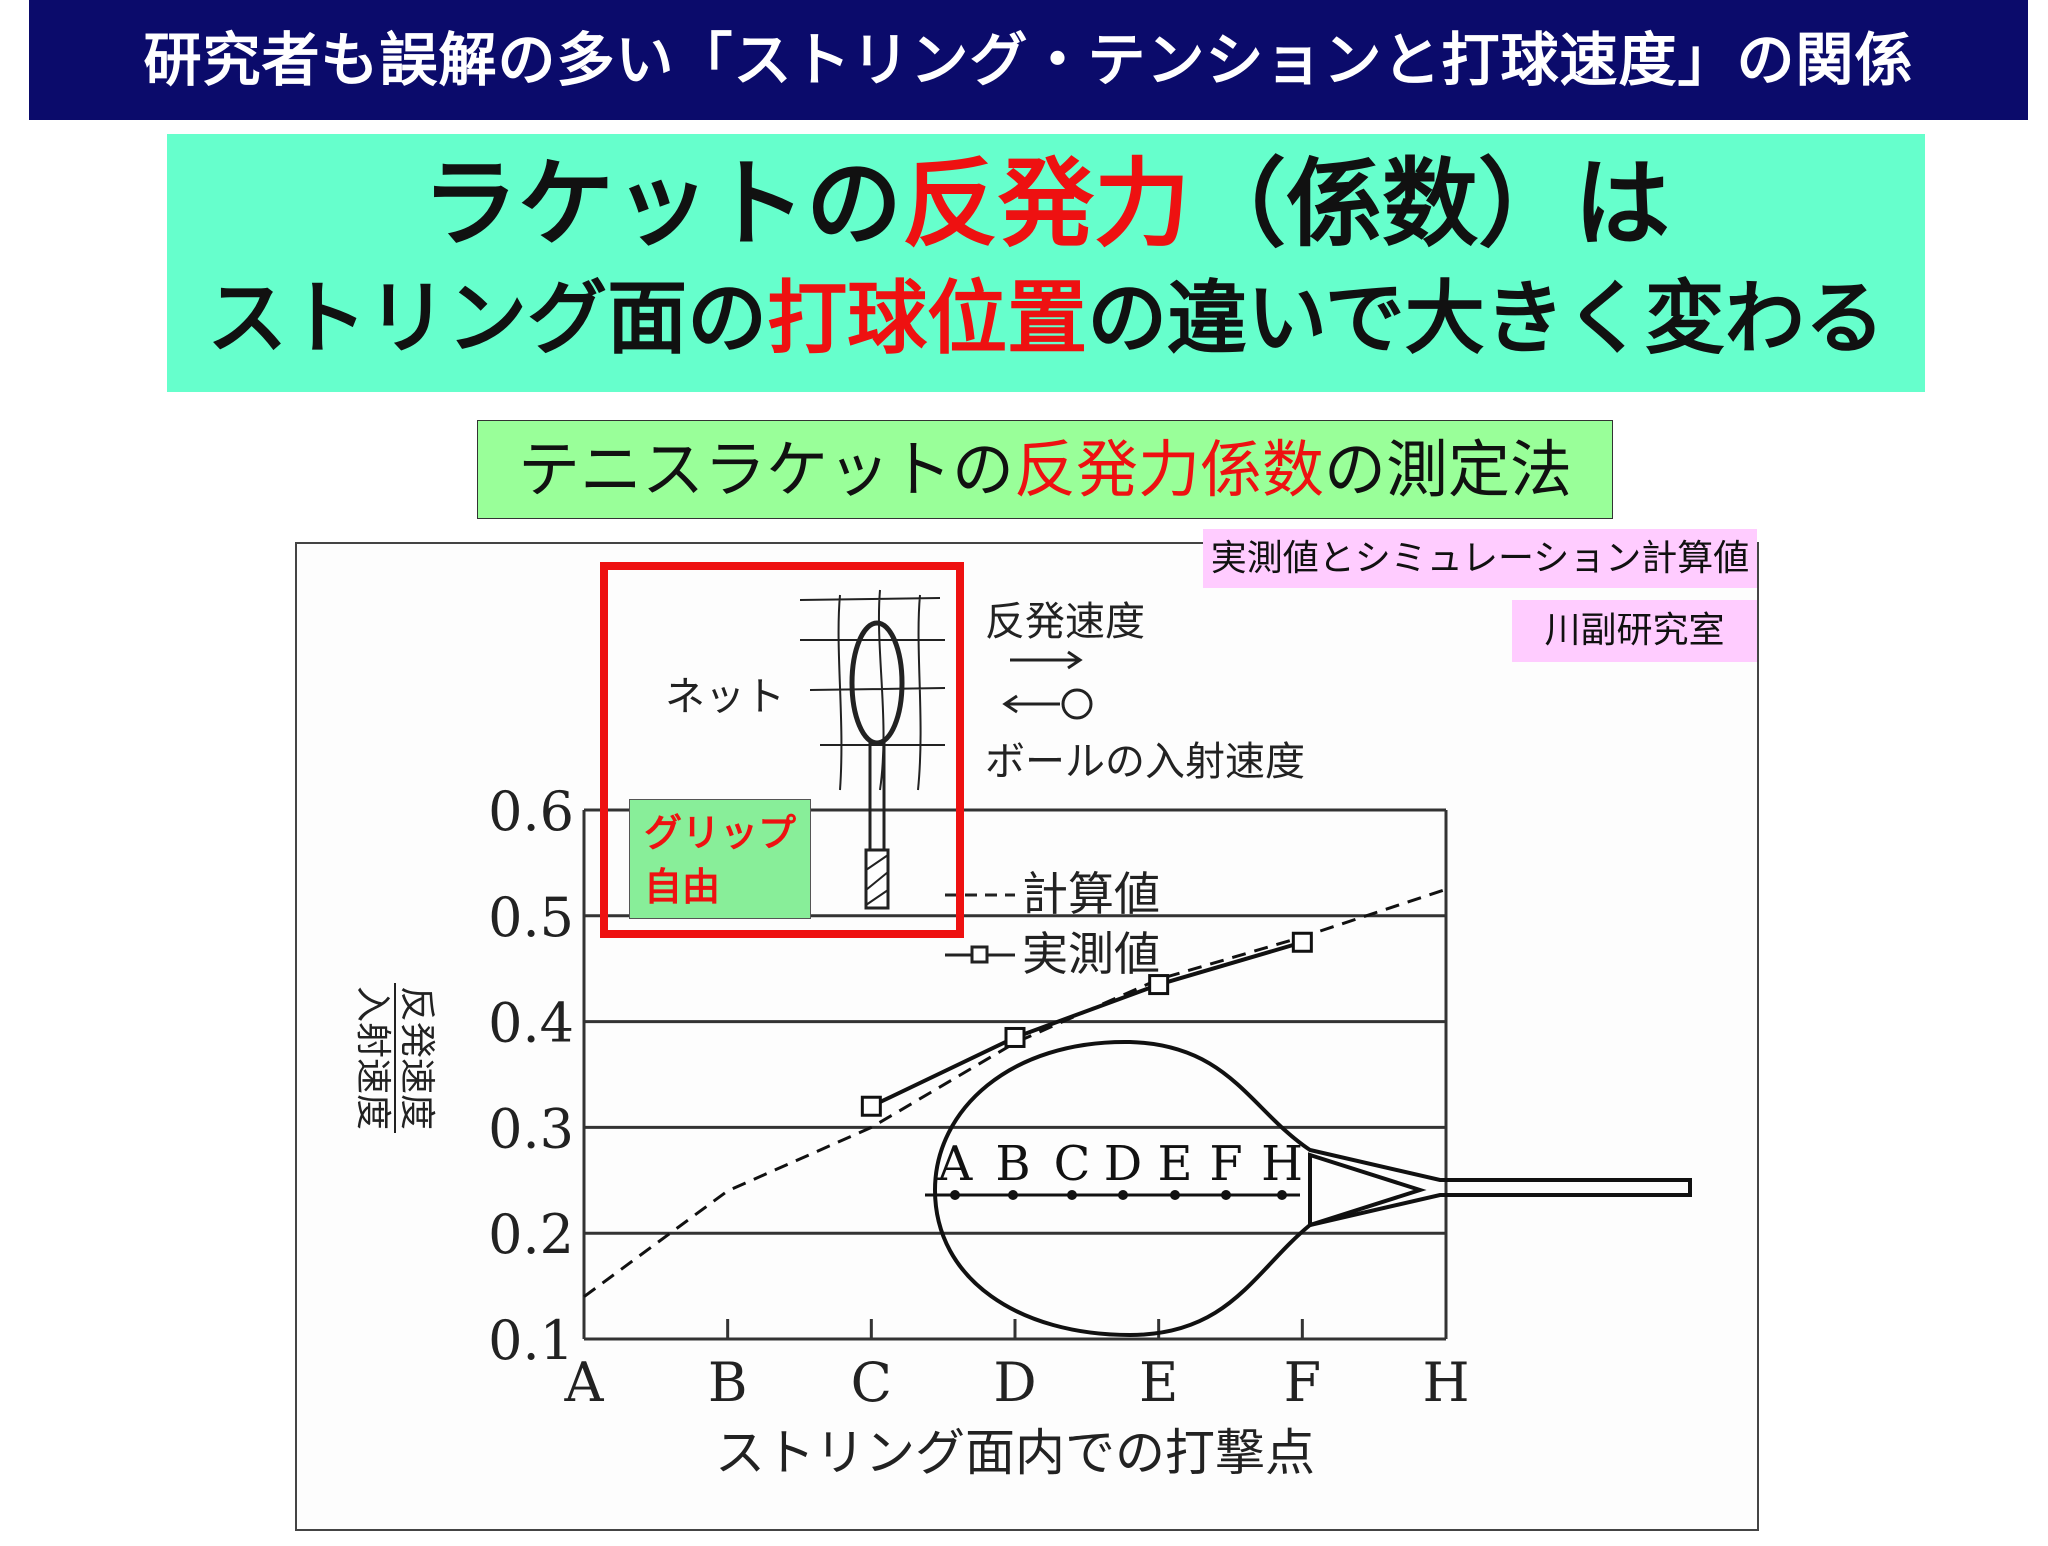 The image size is (2048, 1546). What do you see at coordinates (765, 469) in the screenshot?
I see `subtitle-text: テニスラケットの` at bounding box center [765, 469].